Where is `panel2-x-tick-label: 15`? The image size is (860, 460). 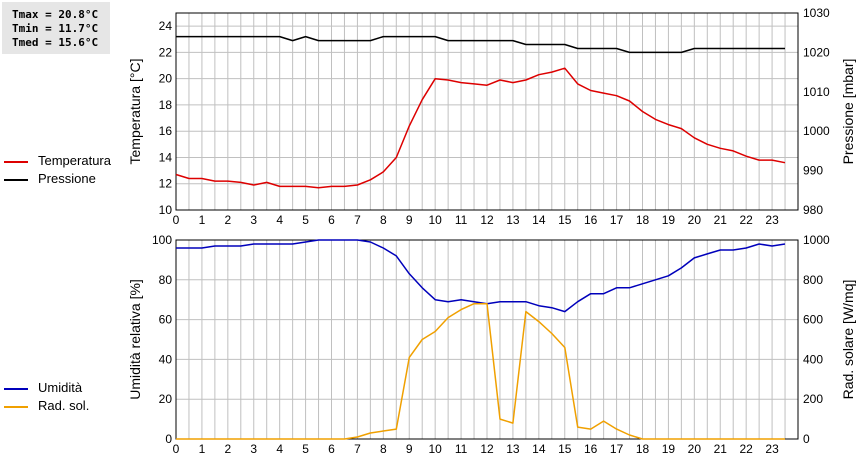
panel2-x-tick-label: 15 is located at coordinates (565, 449).